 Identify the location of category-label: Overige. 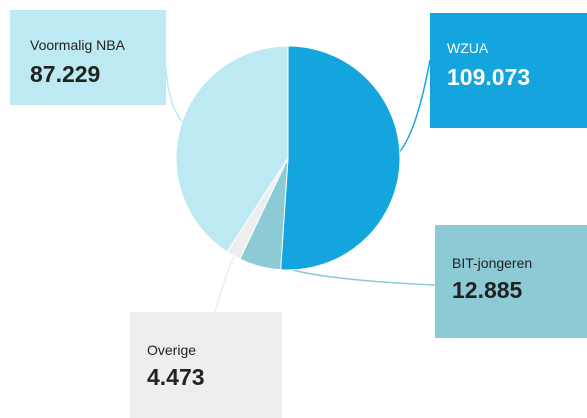
(171, 350).